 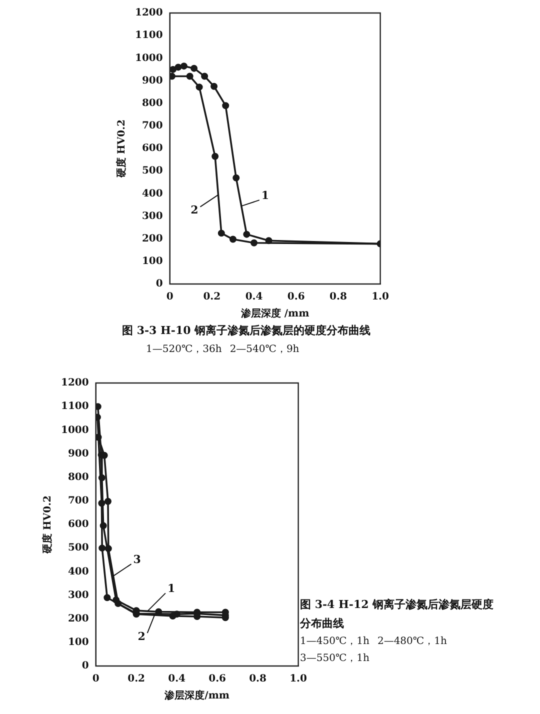 What do you see at coordinates (197, 696) in the screenshot?
I see `x-axis-title: 渗层深度/mm` at bounding box center [197, 696].